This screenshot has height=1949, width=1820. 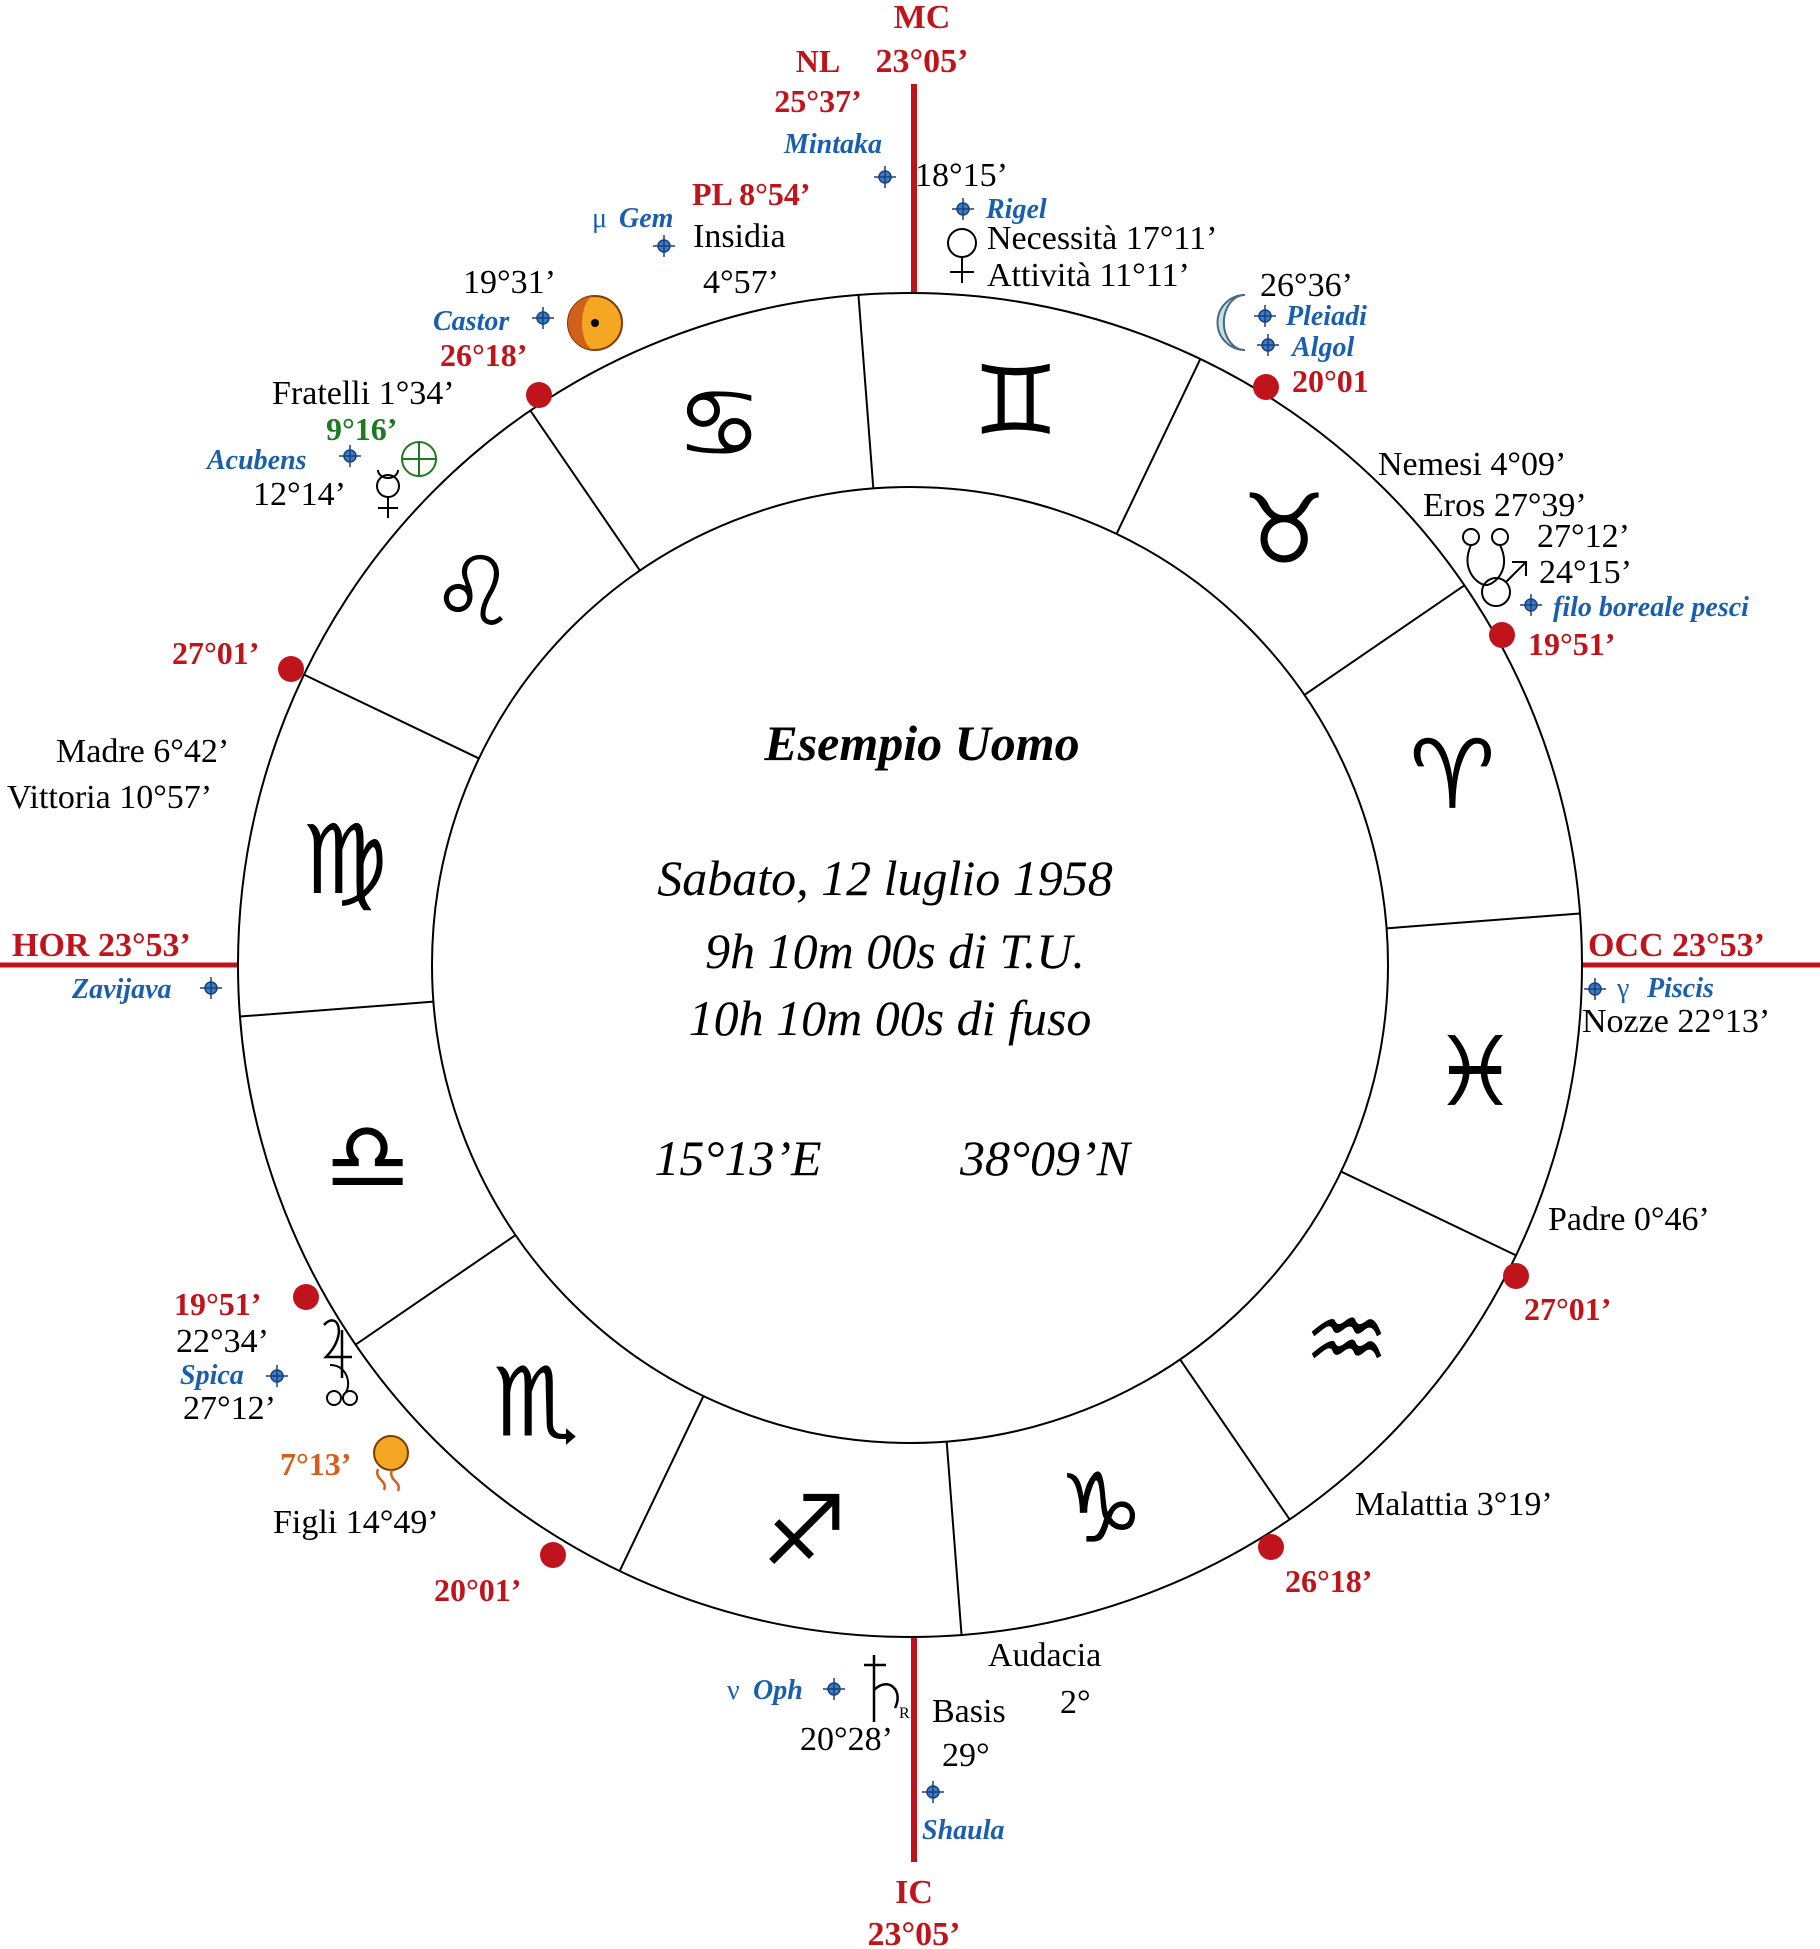 I want to click on cusp-degree: 26°18’, so click(x=483, y=355).